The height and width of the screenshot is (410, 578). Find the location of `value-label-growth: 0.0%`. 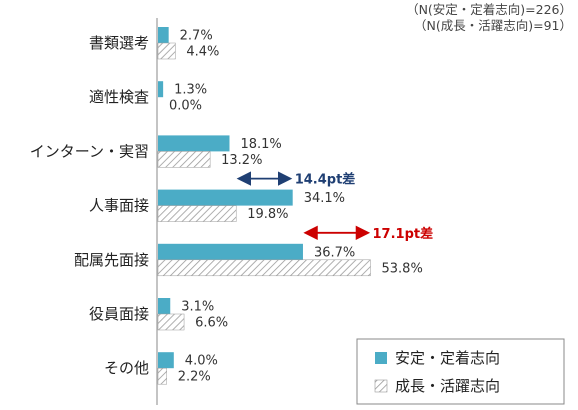

value-label-growth: 0.0% is located at coordinates (185, 106).